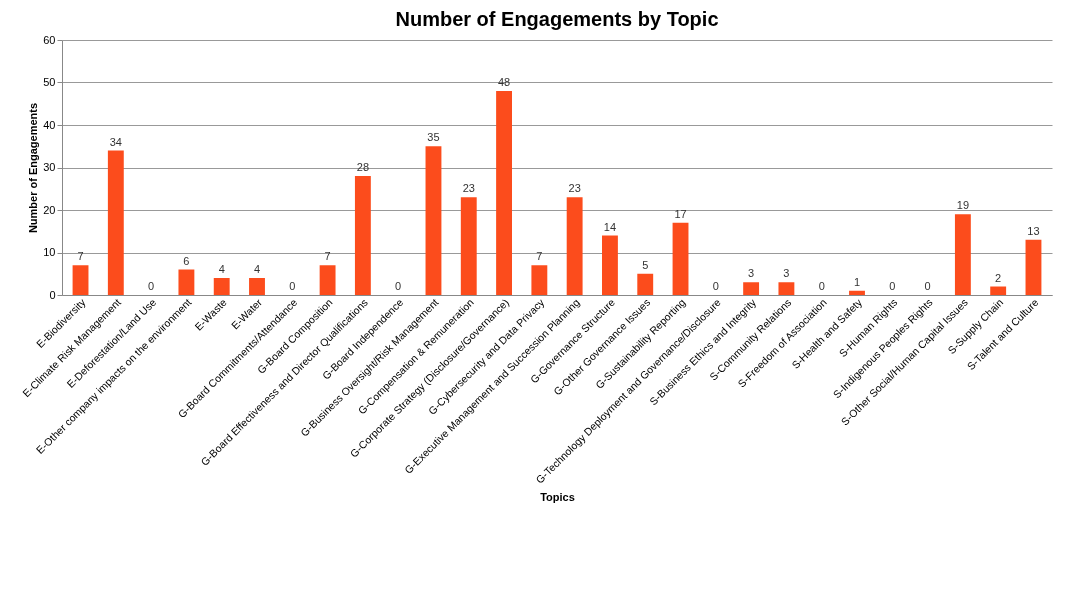 Image resolution: width=1076 pixels, height=601 pixels. Describe the element at coordinates (49, 252) in the screenshot. I see `y-tick-label: 10` at that location.